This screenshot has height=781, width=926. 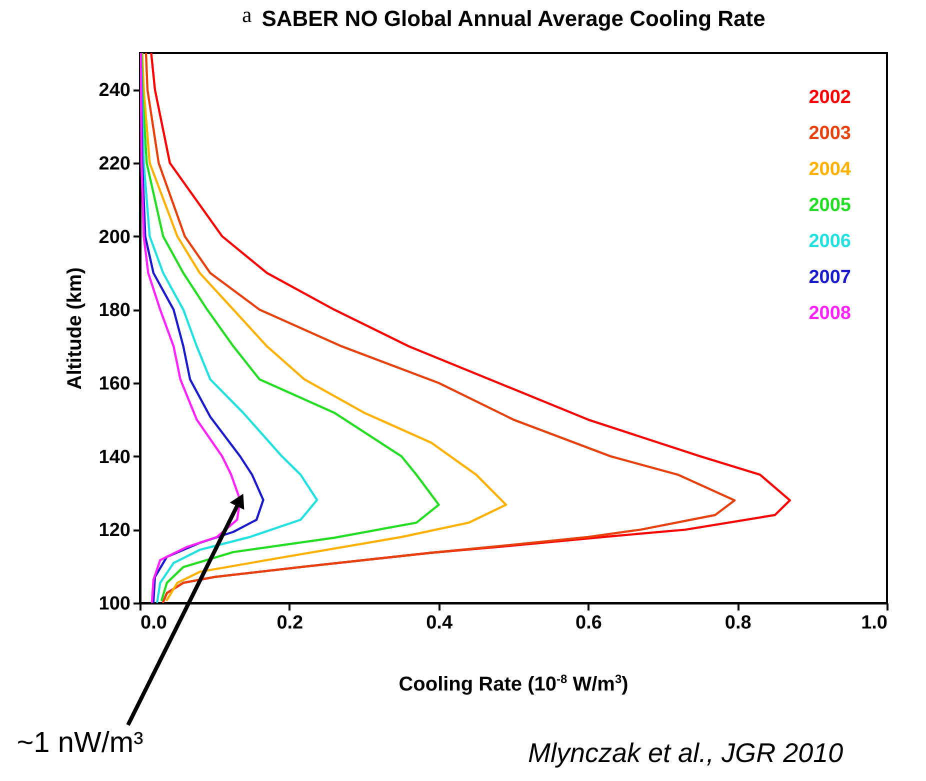 What do you see at coordinates (290, 623) in the screenshot?
I see `x-tick-label: 0.2` at bounding box center [290, 623].